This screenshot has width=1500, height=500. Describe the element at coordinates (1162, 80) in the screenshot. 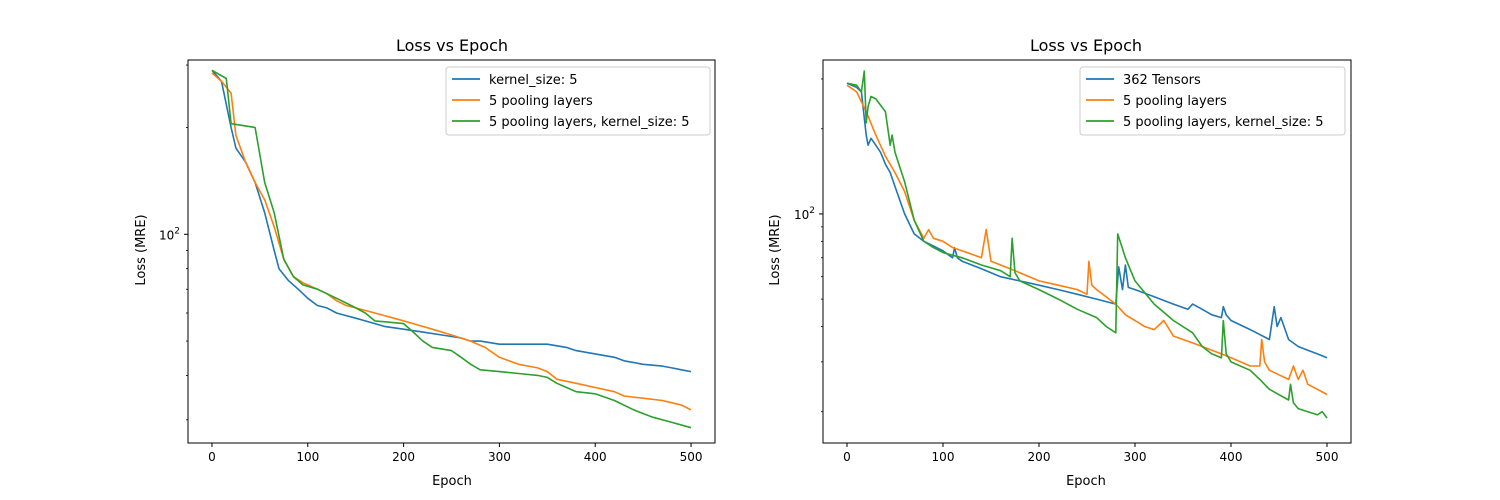

I see `legend-label-1: 362 Tensors` at that location.